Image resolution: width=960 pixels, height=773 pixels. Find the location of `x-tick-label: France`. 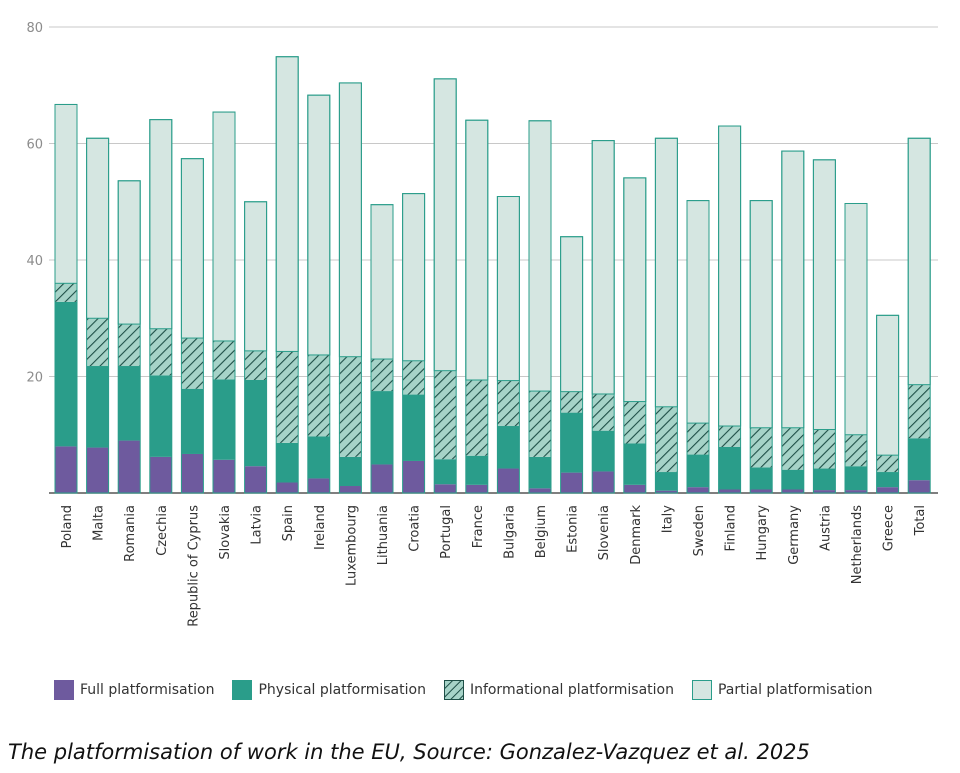

x-tick-label: France is located at coordinates (478, 526).